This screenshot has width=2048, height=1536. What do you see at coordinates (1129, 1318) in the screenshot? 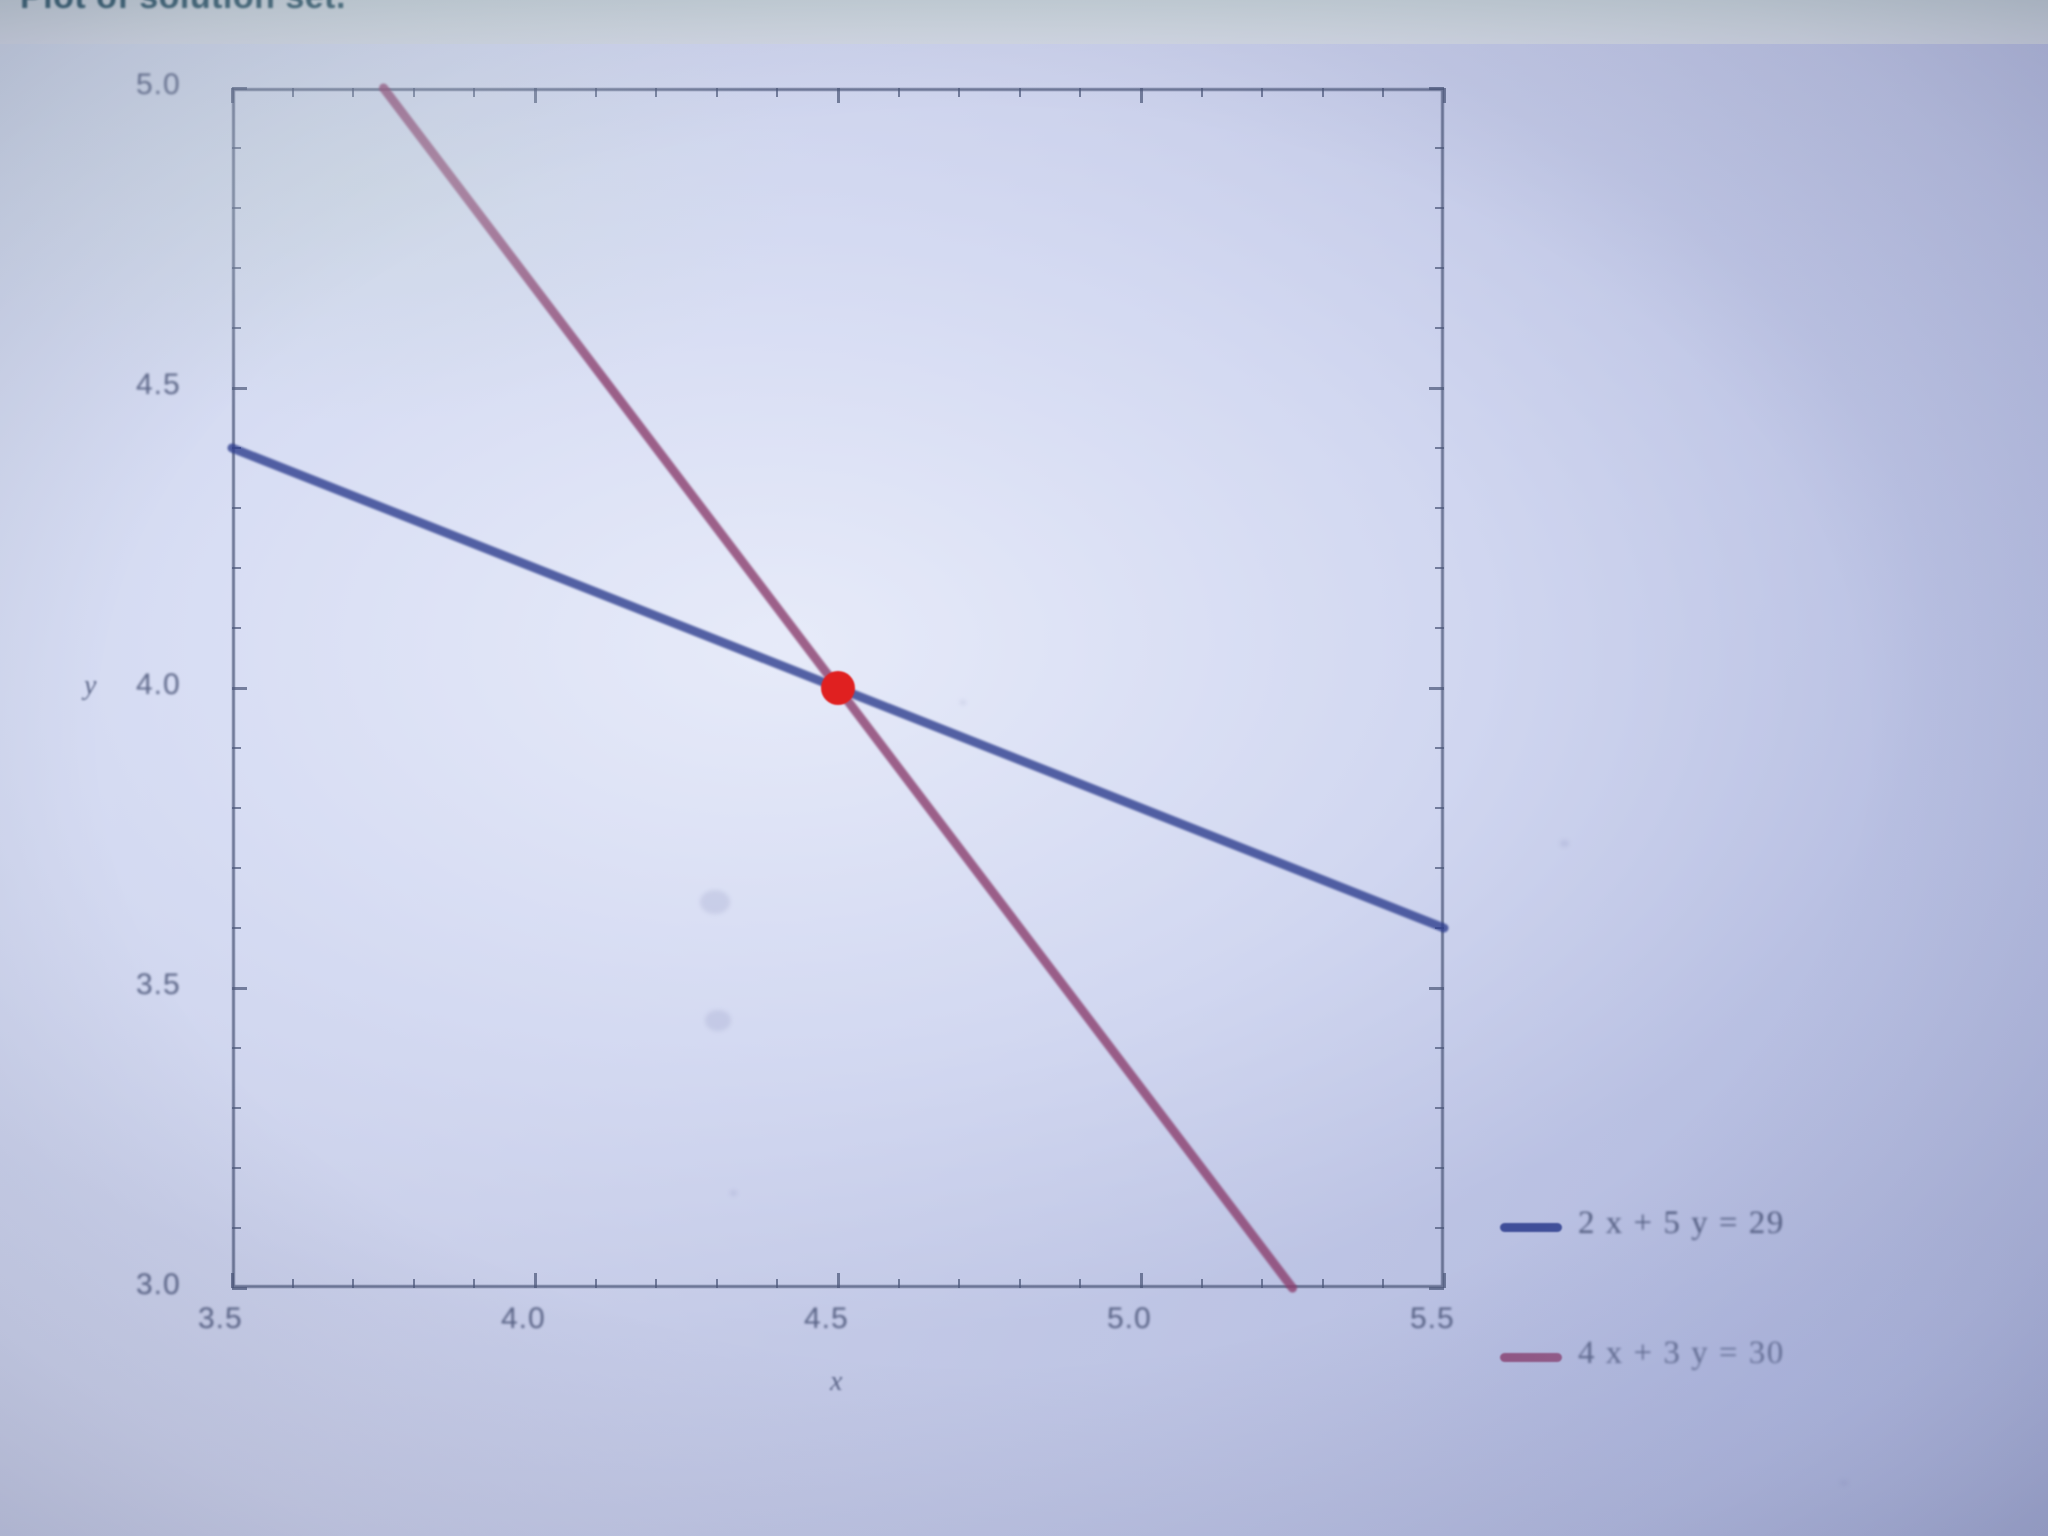
I see `x-tick-label: 5.0` at bounding box center [1129, 1318].